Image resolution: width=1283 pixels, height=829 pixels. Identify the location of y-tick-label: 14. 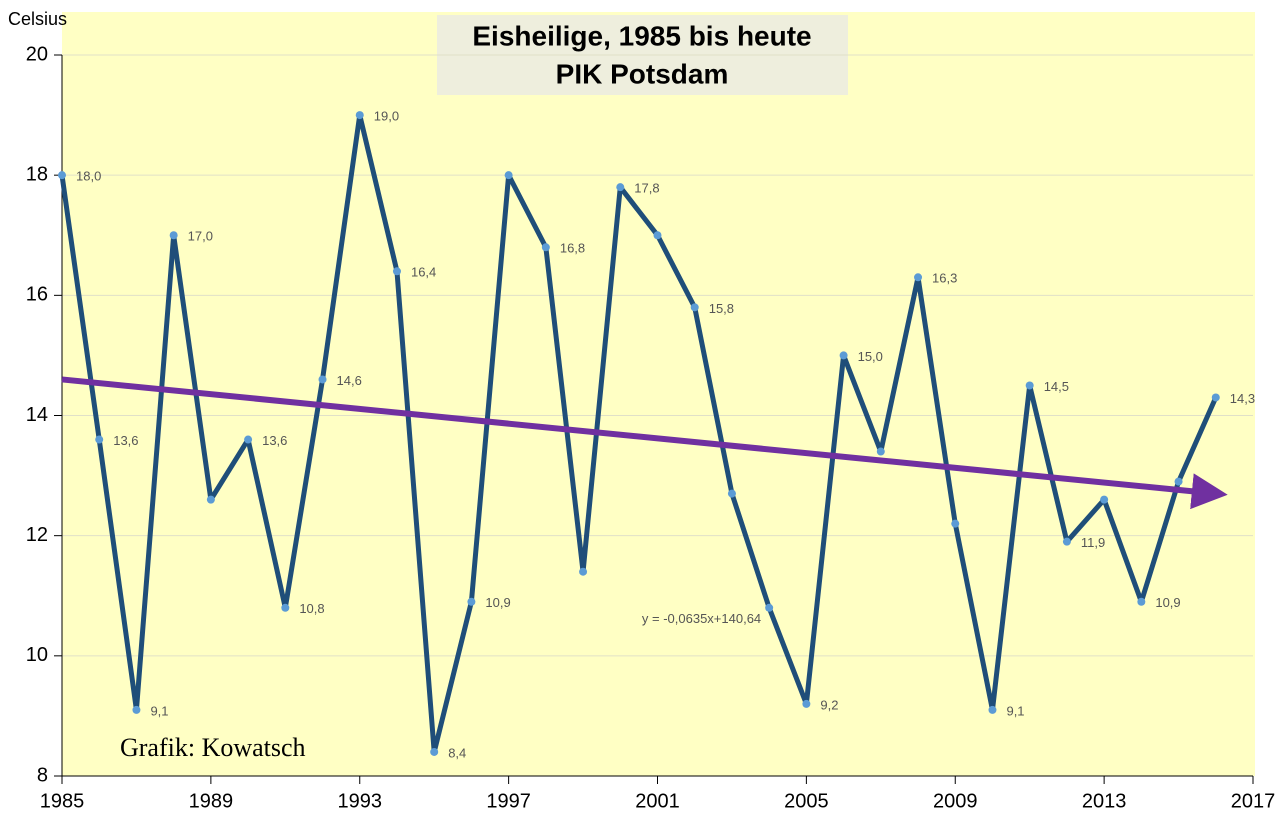
(37, 415).